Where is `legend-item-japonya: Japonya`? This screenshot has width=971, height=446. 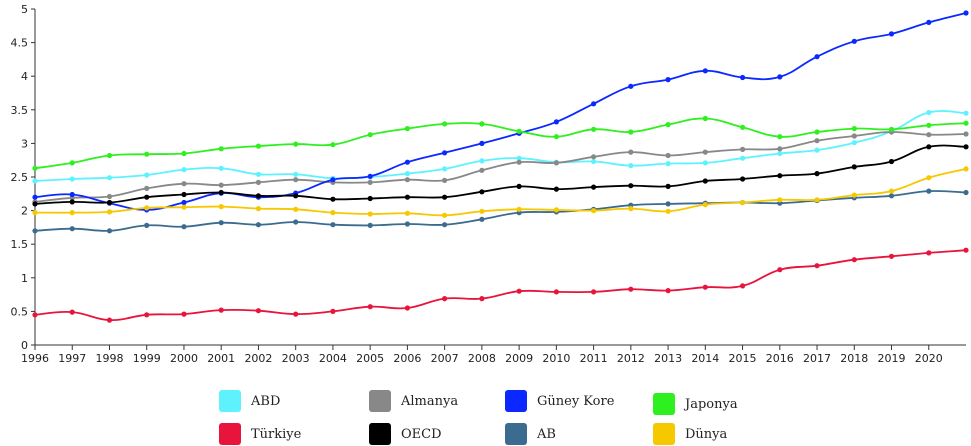 legend-item-japonya: Japonya is located at coordinates (695, 404).